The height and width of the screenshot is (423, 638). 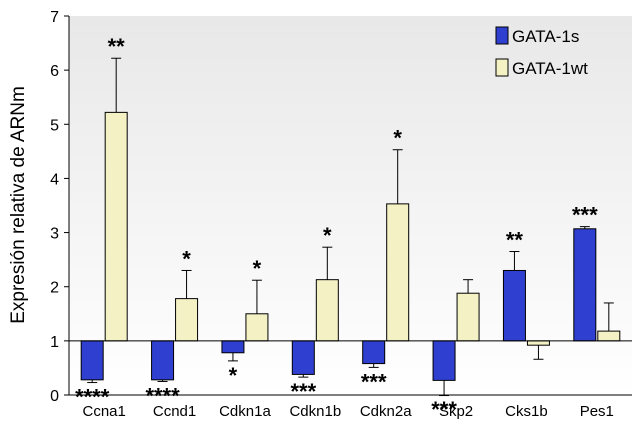 I want to click on y-axis-label: Expresión relativa de ARNm, so click(x=18, y=205).